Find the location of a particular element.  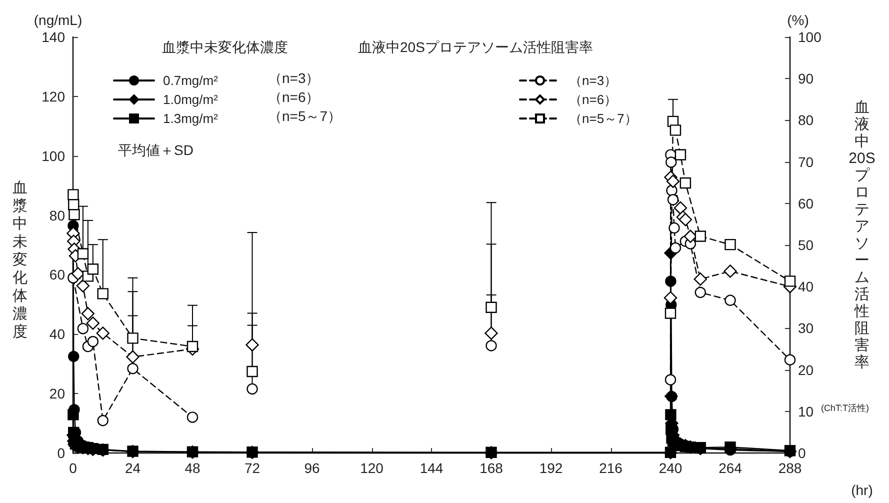

y-tick-label: 0 is located at coordinates (61, 453).